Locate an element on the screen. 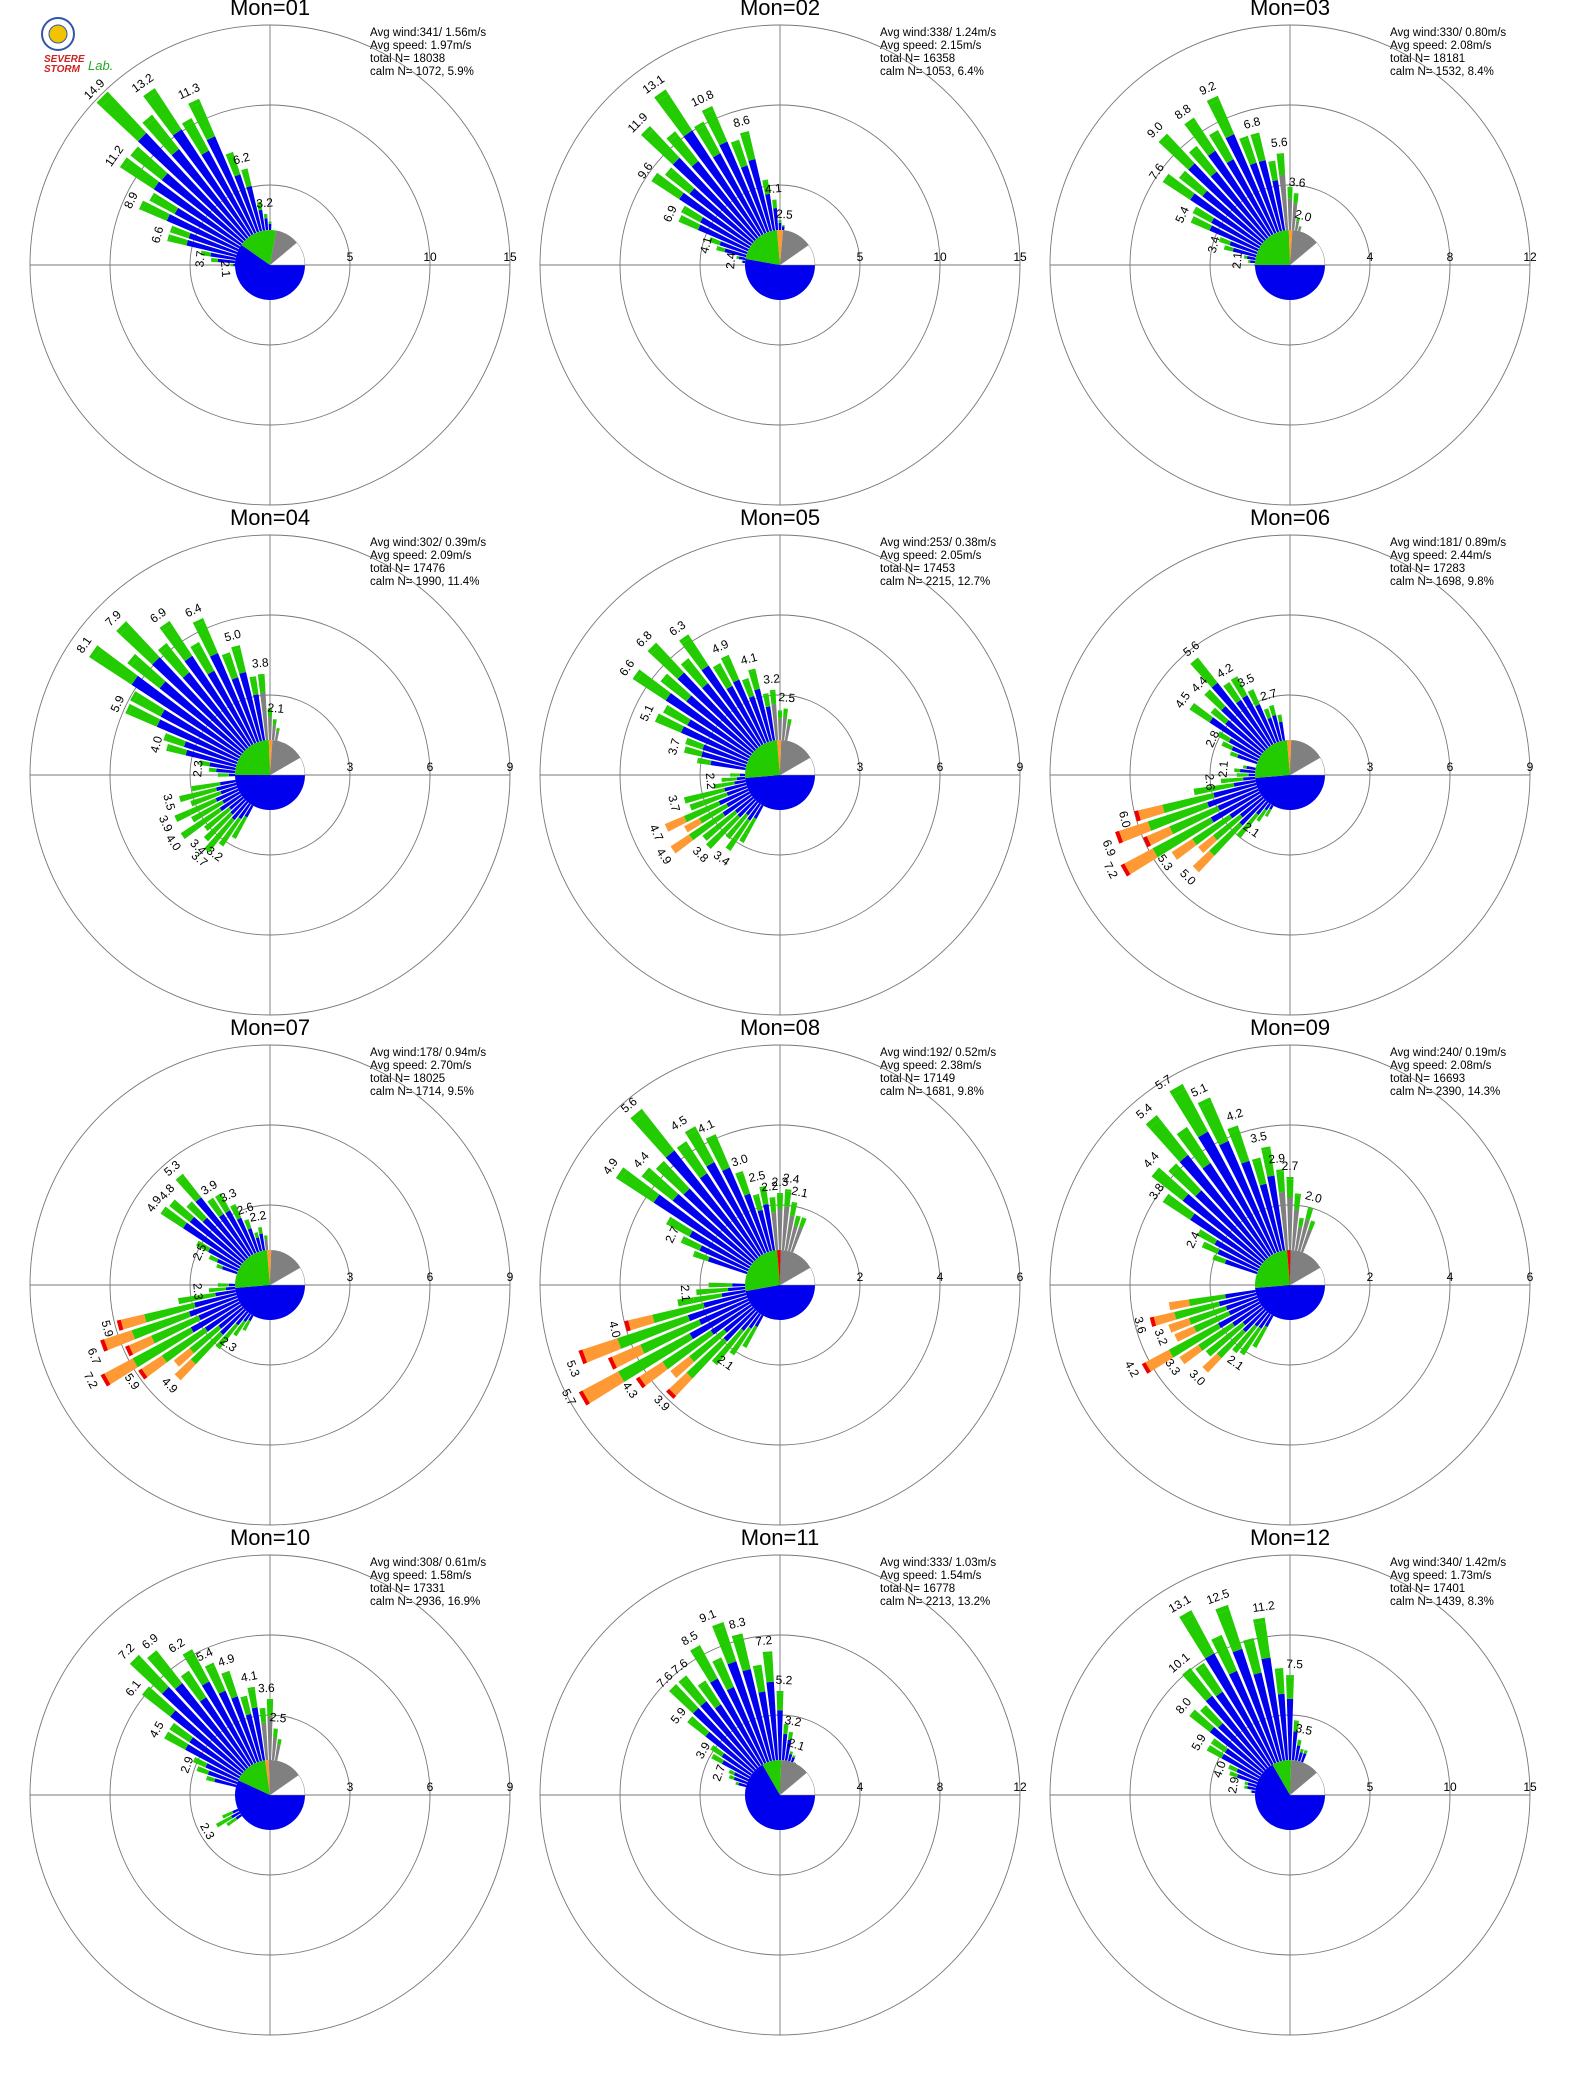  stats-line: calm N= 2213, 13.2% is located at coordinates (935, 1602).